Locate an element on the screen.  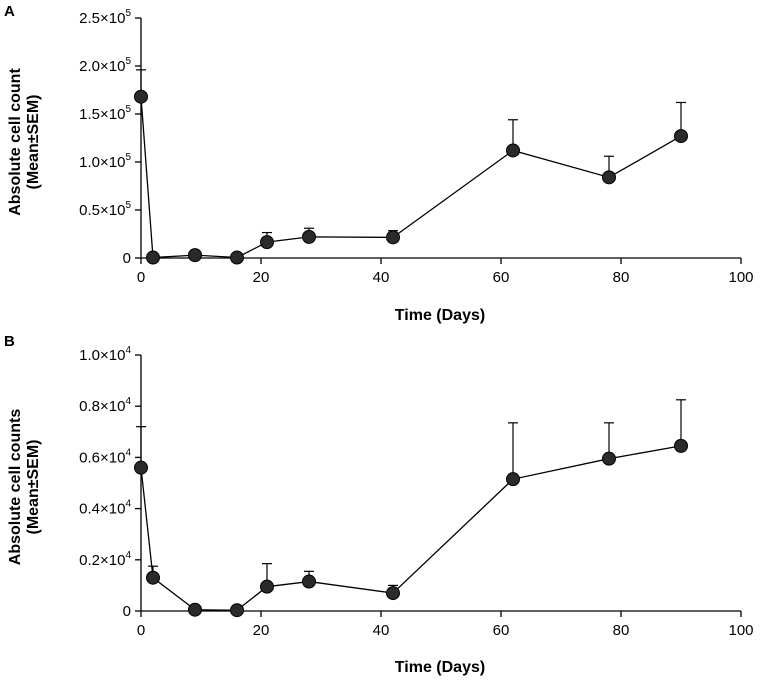
panel-label: B is located at coordinates (9, 341).